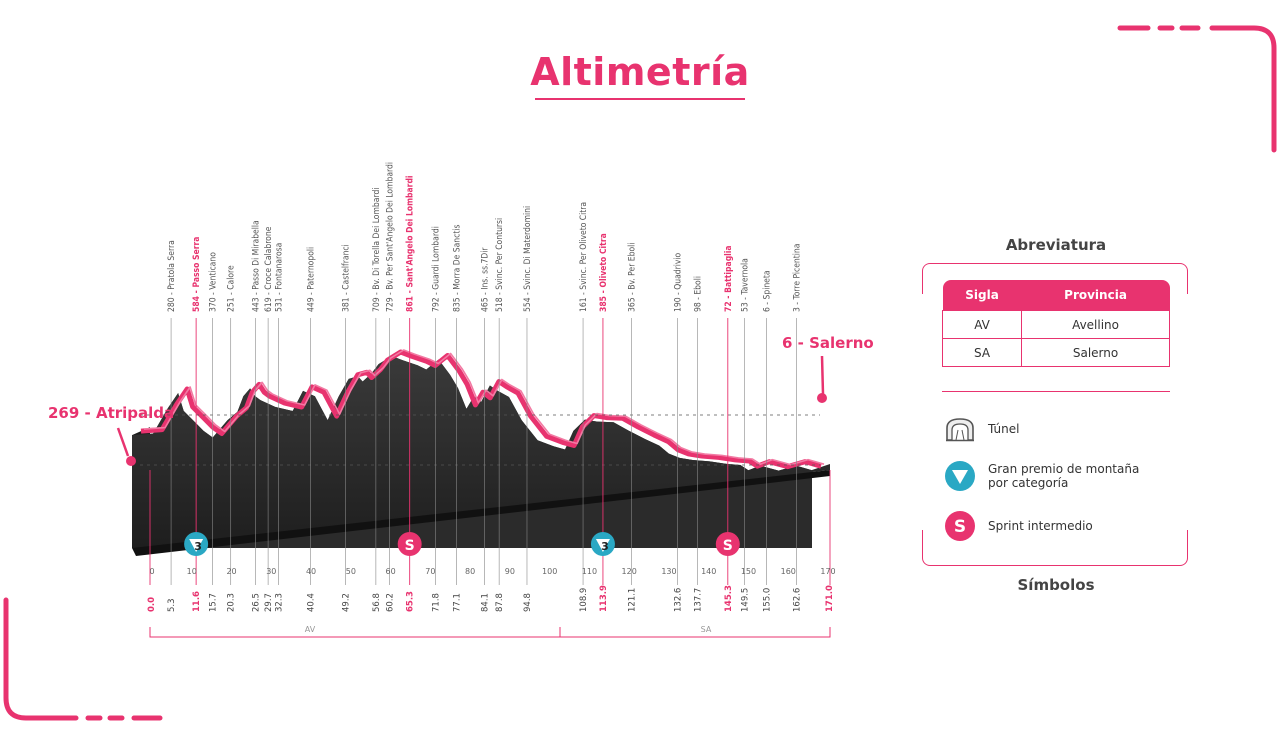 The image size is (1280, 750). What do you see at coordinates (746, 600) in the screenshot?
I see `waypoint-distance: 149.5` at bounding box center [746, 600].